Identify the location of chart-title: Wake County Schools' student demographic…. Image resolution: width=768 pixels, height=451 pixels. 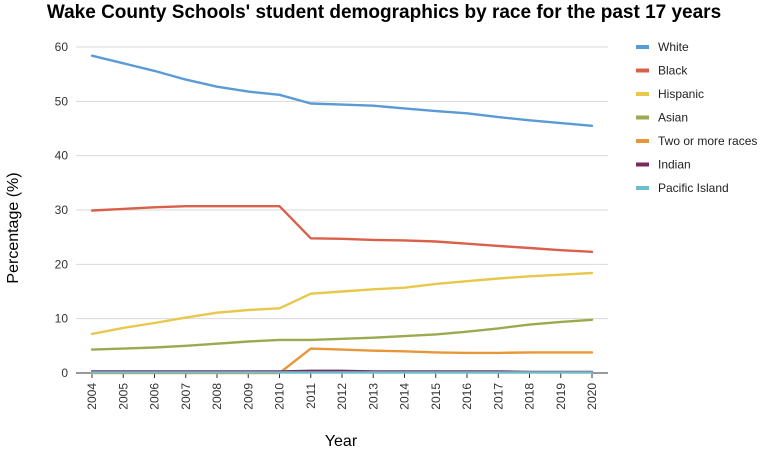
(384, 12).